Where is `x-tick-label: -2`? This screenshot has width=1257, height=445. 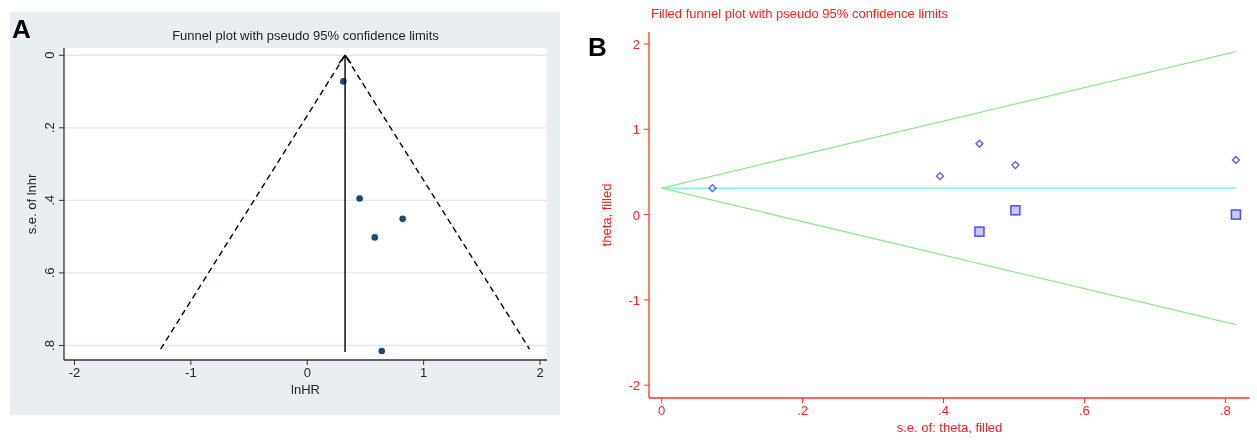
x-tick-label: -2 is located at coordinates (74, 372).